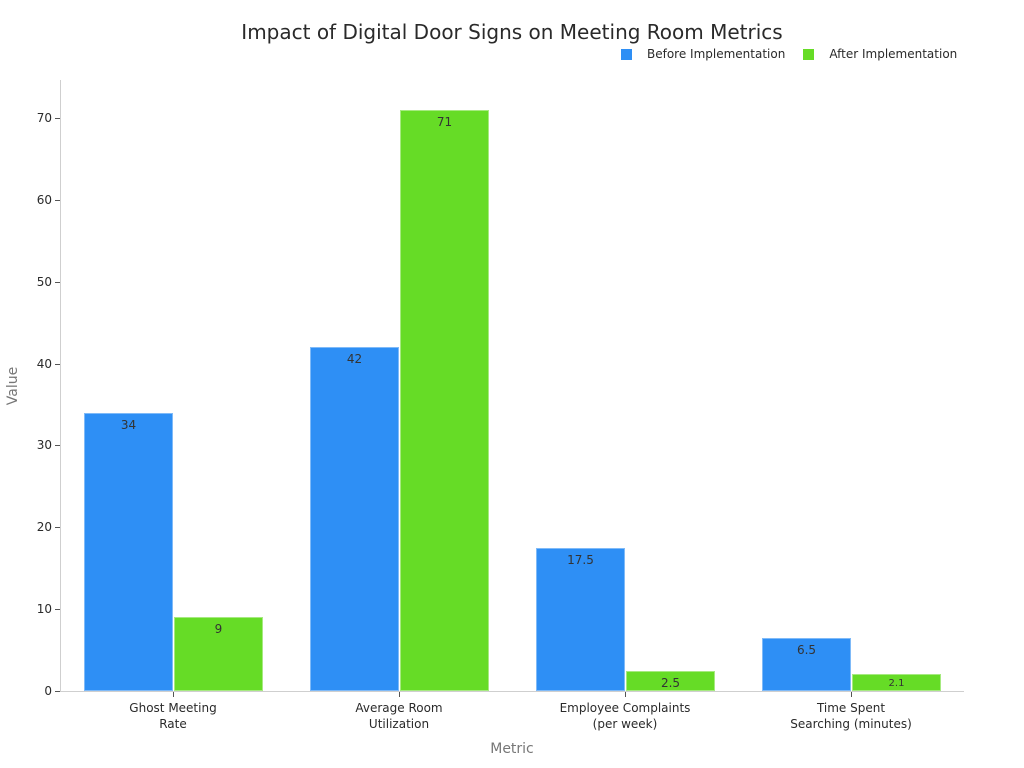 The image size is (1024, 768). I want to click on bar-after: 2.1, so click(896, 682).